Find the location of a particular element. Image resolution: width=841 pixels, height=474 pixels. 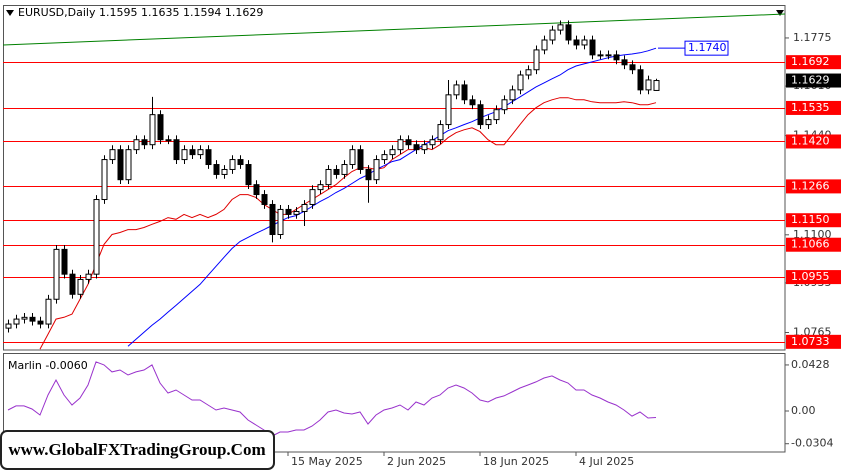

watermark-box is located at coordinates (137, 450).